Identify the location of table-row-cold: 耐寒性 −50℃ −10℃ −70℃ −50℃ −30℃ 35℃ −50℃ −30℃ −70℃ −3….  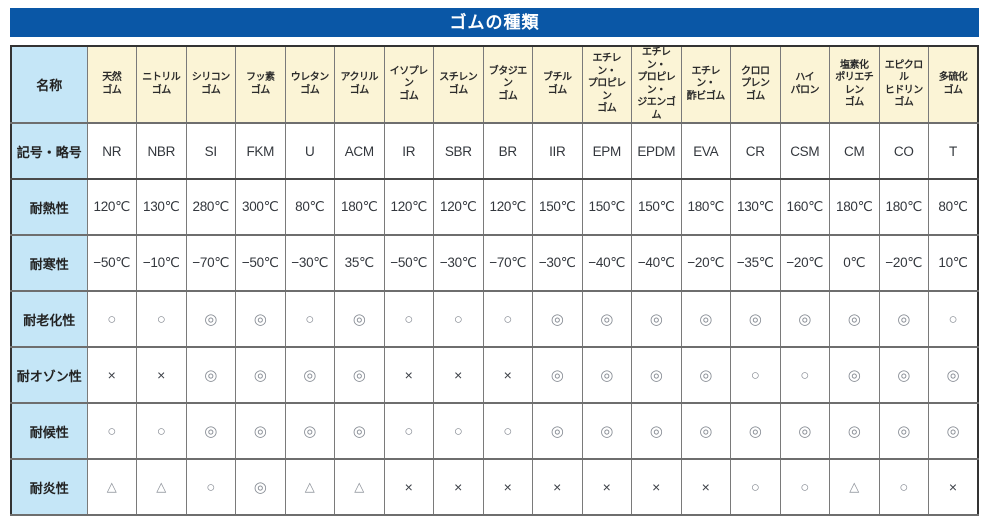
(494, 263).